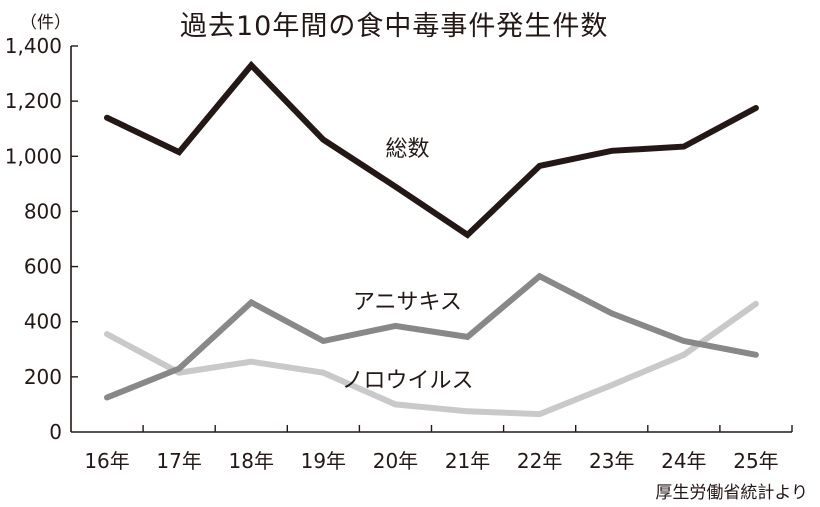 This screenshot has width=820, height=507. Describe the element at coordinates (407, 149) in the screenshot. I see `label-total: 総数` at that location.